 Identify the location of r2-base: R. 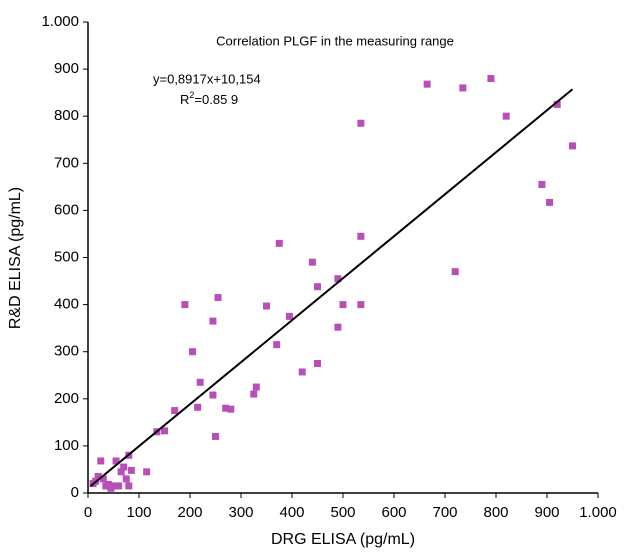
(184, 99).